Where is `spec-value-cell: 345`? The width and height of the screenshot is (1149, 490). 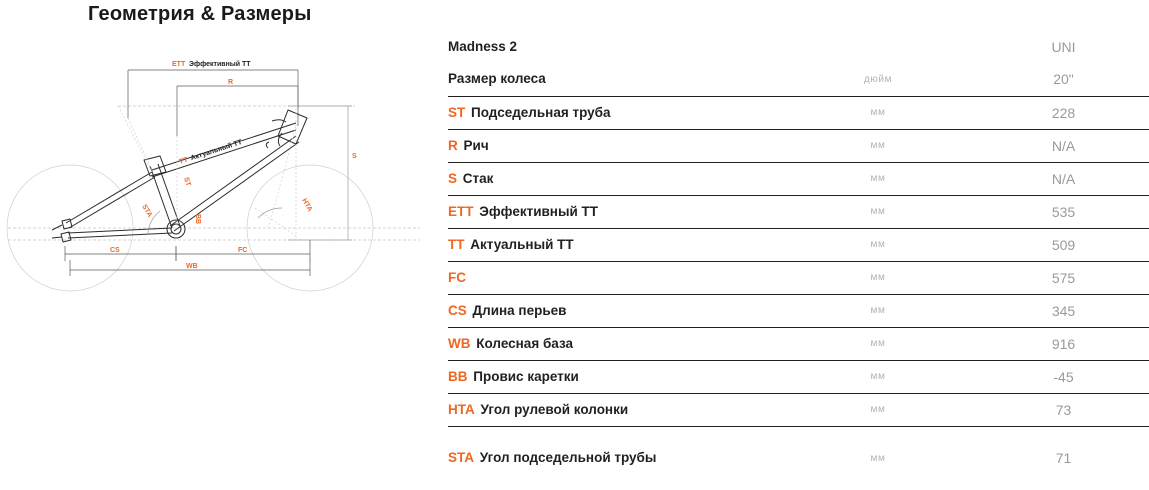
spec-value-cell: 345 is located at coordinates (1063, 310).